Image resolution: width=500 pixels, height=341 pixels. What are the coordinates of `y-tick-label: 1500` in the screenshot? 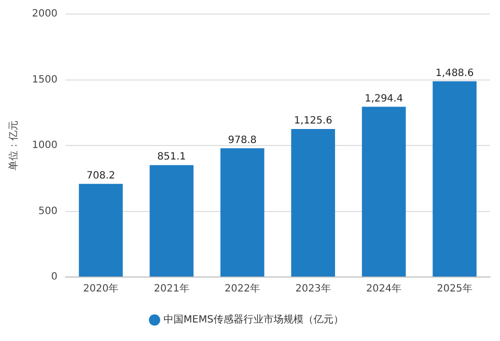 It's located at (45, 80).